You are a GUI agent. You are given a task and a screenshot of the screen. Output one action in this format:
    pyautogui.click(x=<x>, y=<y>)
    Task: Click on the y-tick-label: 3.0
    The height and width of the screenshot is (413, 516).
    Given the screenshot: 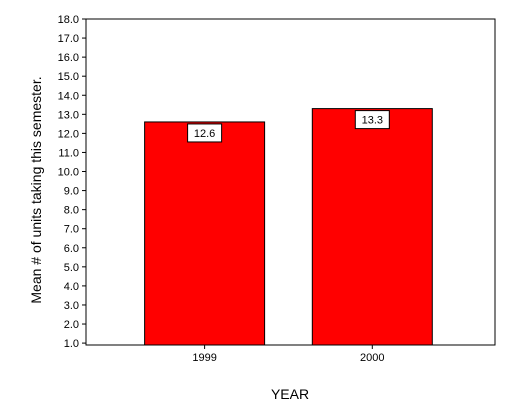 What is the action you would take?
    pyautogui.click(x=71, y=306)
    